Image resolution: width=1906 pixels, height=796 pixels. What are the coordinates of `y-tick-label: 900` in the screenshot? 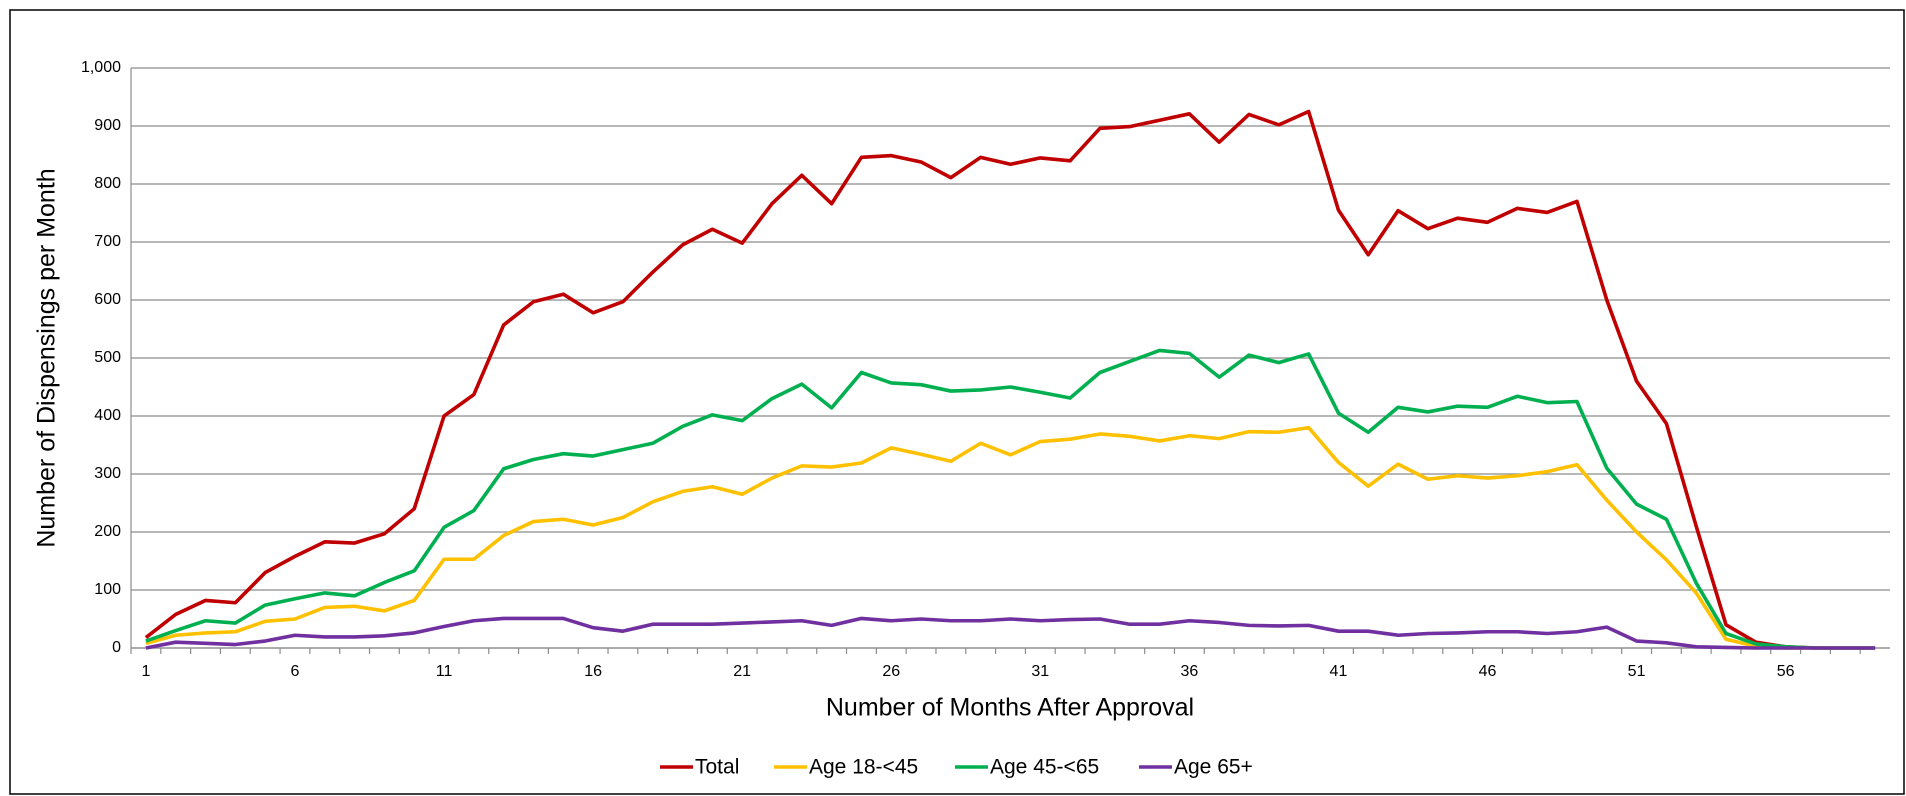 It's located at (107, 125).